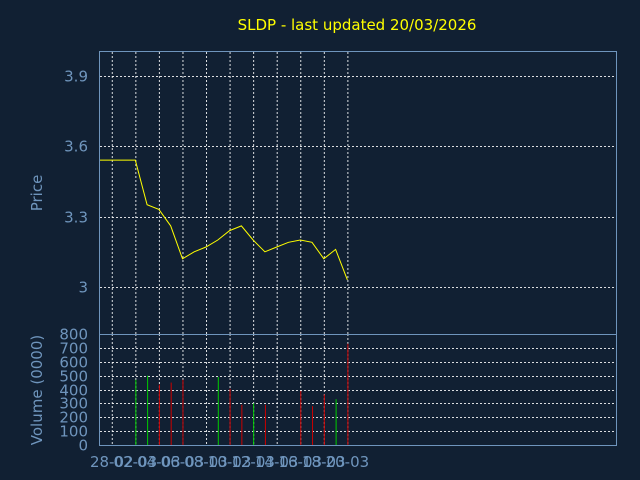  I want to click on x-tick-label: 18-03, so click(324, 462).